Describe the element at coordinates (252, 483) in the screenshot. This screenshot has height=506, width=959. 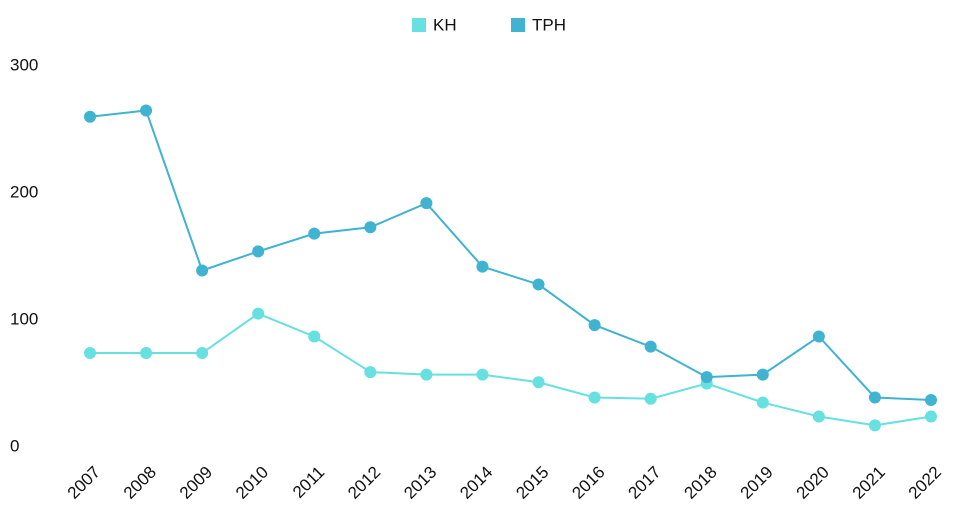
I see `x-tick-label: 2010` at that location.